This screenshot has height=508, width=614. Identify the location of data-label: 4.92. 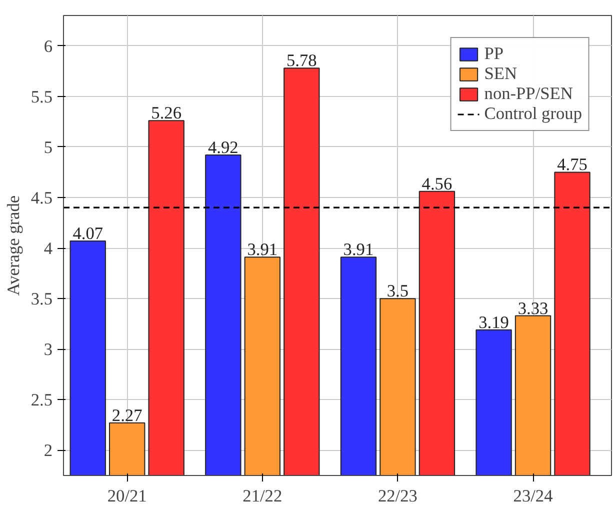
(223, 148).